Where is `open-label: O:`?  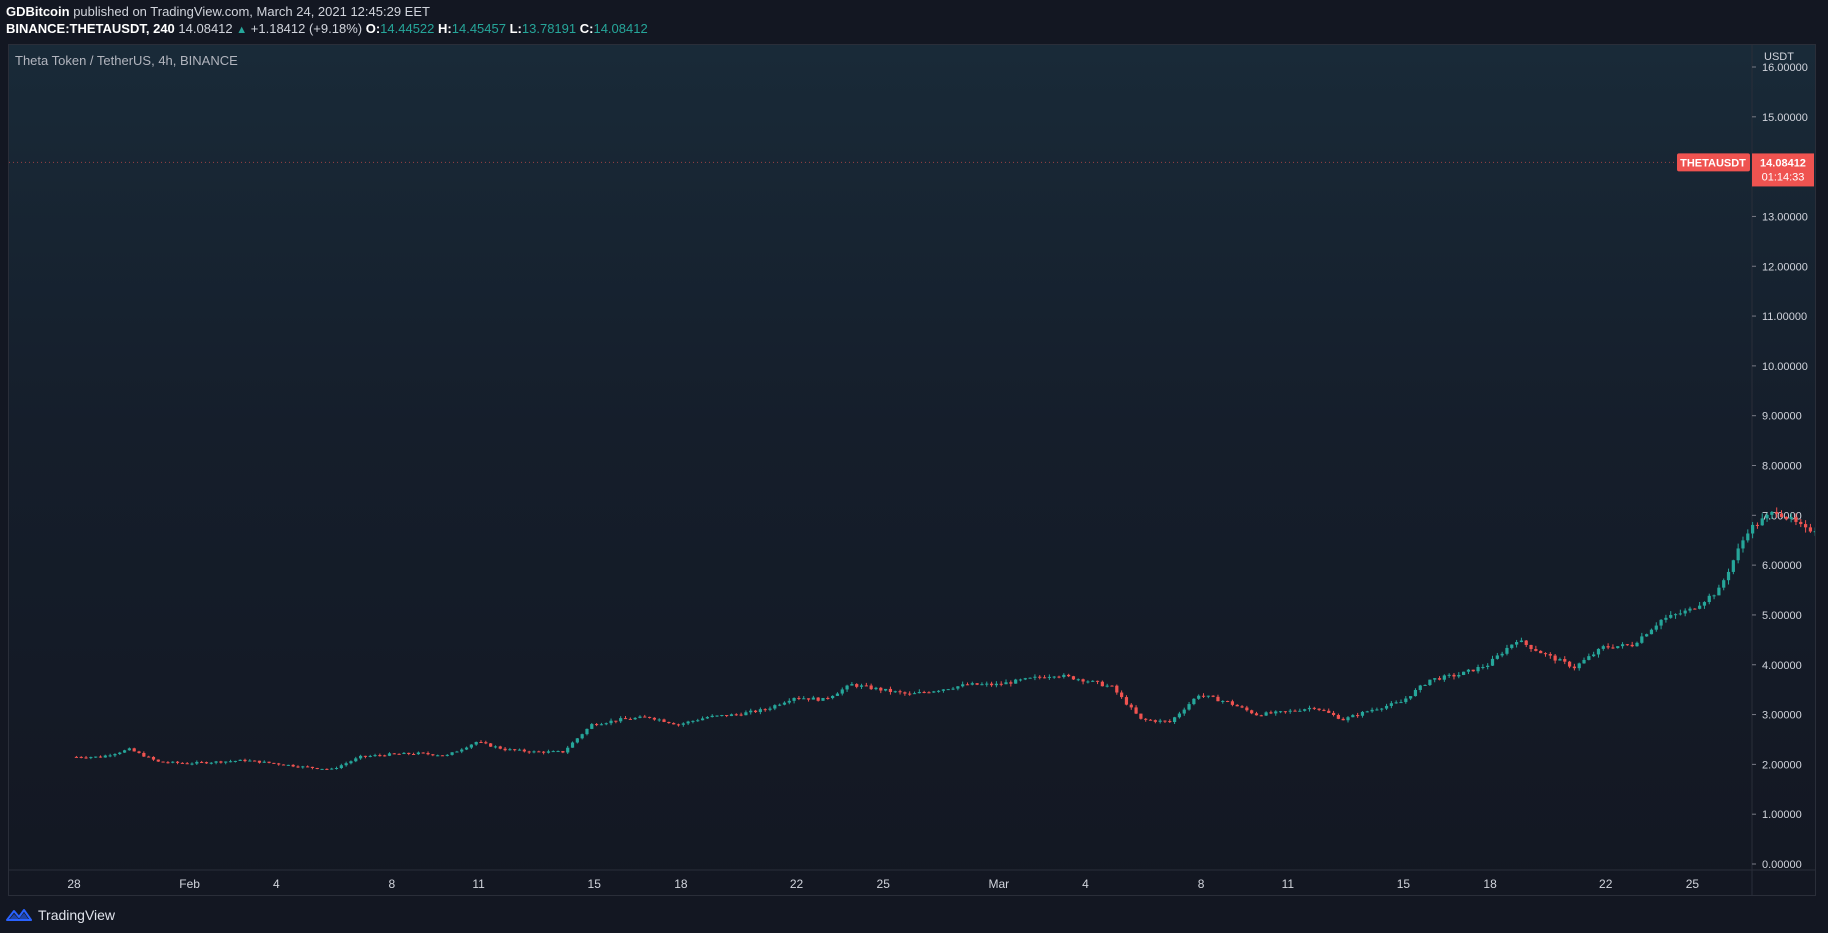
open-label: O: is located at coordinates (373, 28).